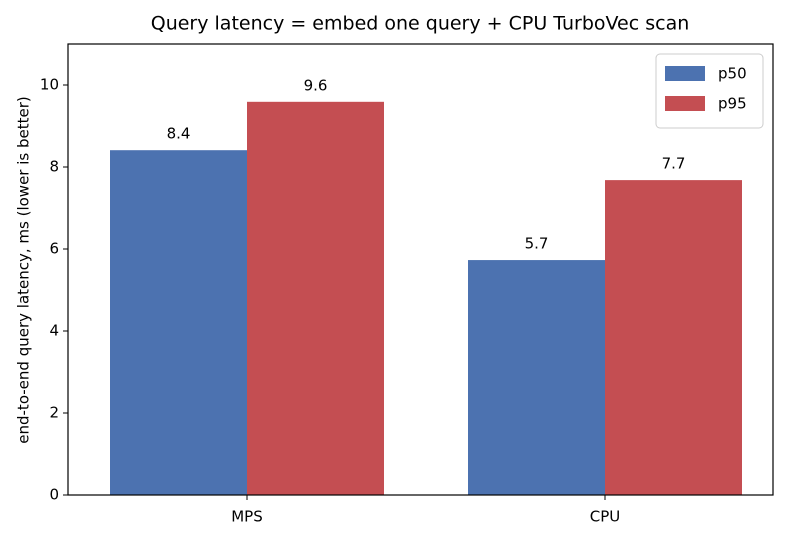 The image size is (787, 543). Describe the element at coordinates (316, 85) in the screenshot. I see `value-label: 9.6` at that location.